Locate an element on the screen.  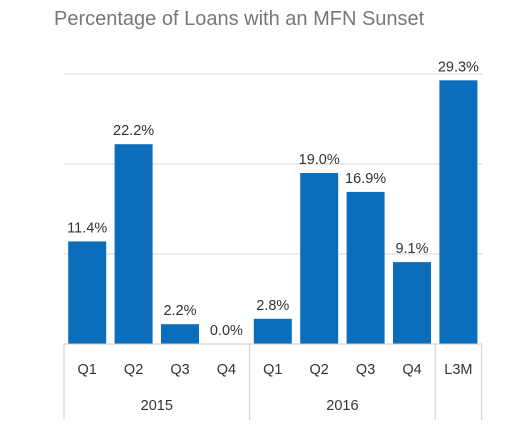
data-label: 19.0% is located at coordinates (319, 160).